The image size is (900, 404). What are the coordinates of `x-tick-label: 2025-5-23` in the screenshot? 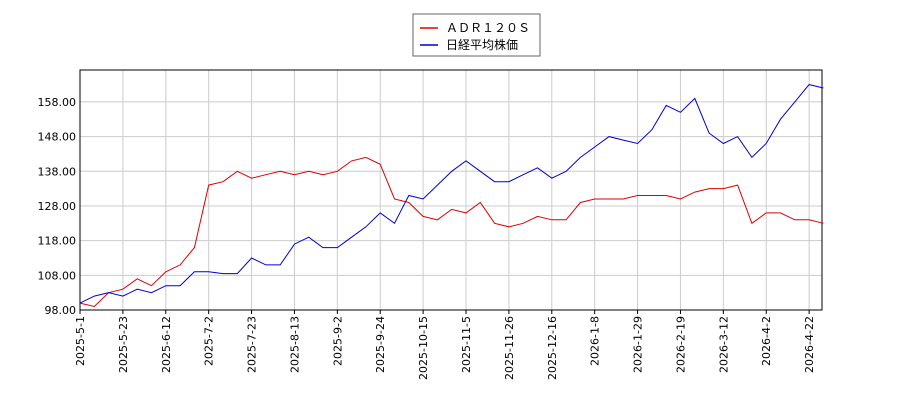 It's located at (123, 344).